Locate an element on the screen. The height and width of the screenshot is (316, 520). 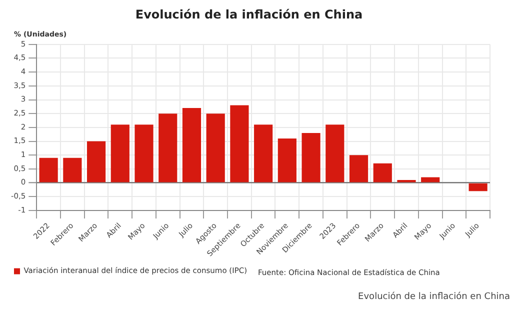
text: Evolución de la inflación en China is located at coordinates (434, 297).